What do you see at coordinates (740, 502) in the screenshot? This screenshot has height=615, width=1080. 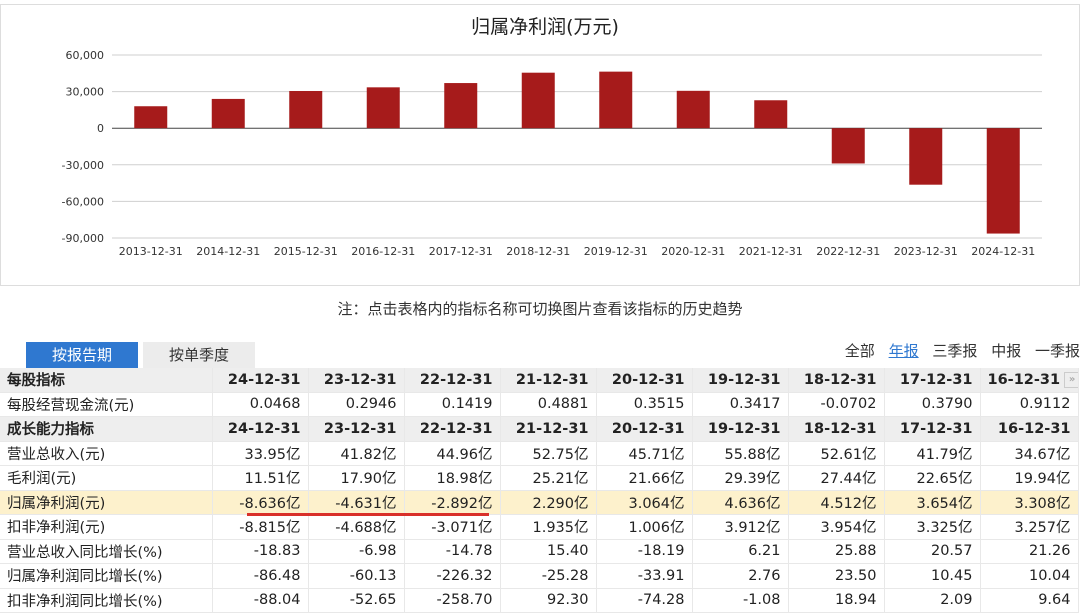 I see `table-cell: 4.636亿` at bounding box center [740, 502].